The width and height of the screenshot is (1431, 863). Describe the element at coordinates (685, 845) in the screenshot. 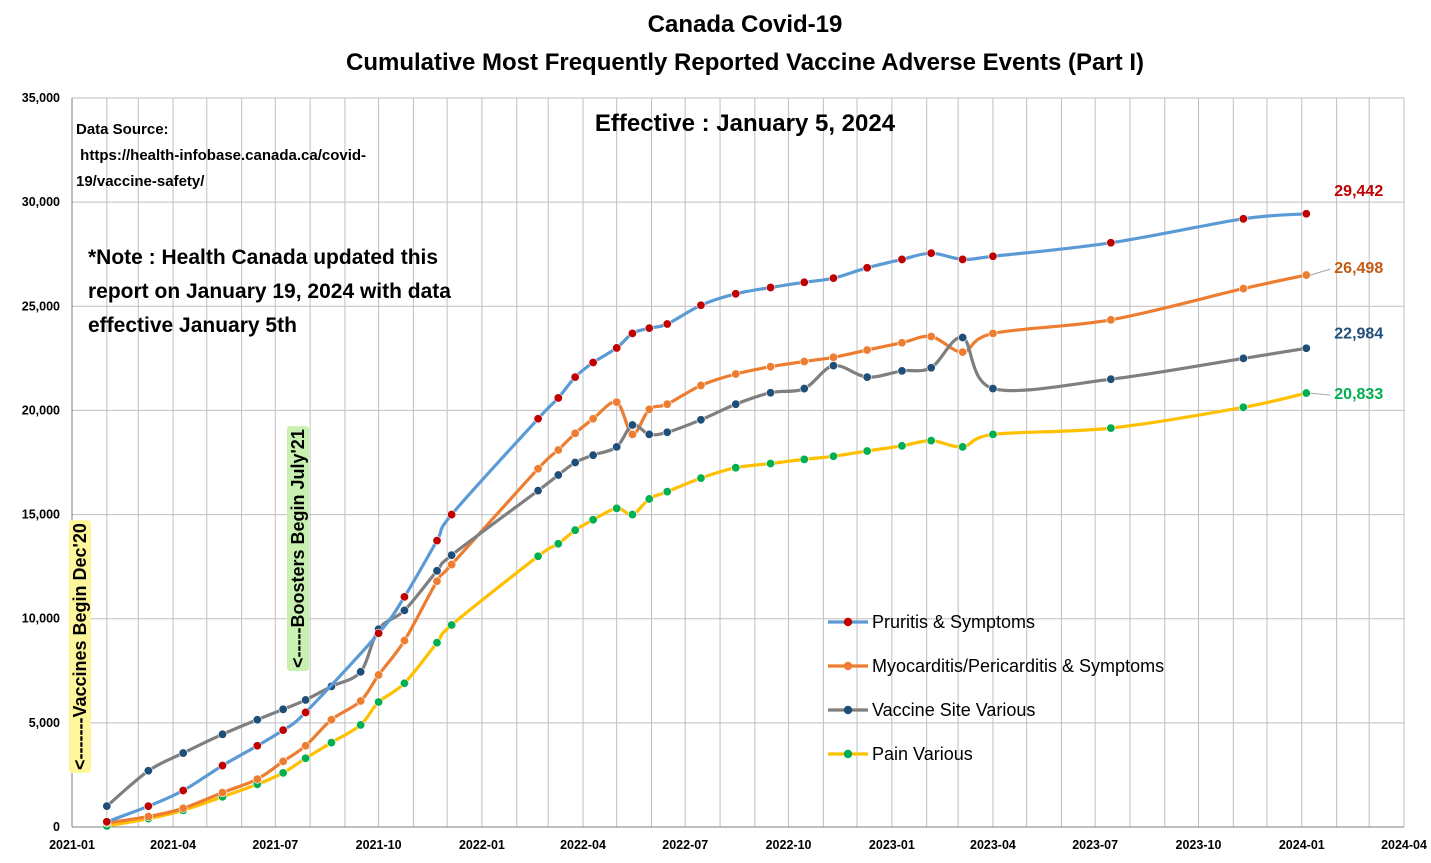

I see `x-tick-label: 2022-07` at that location.